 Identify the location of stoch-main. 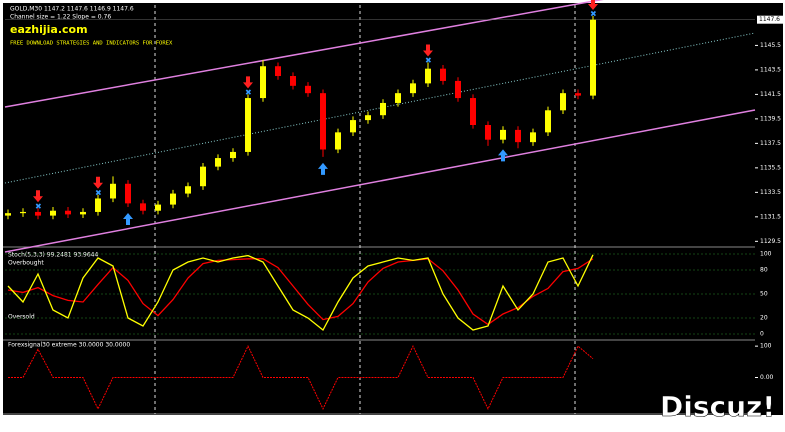
(300, 292).